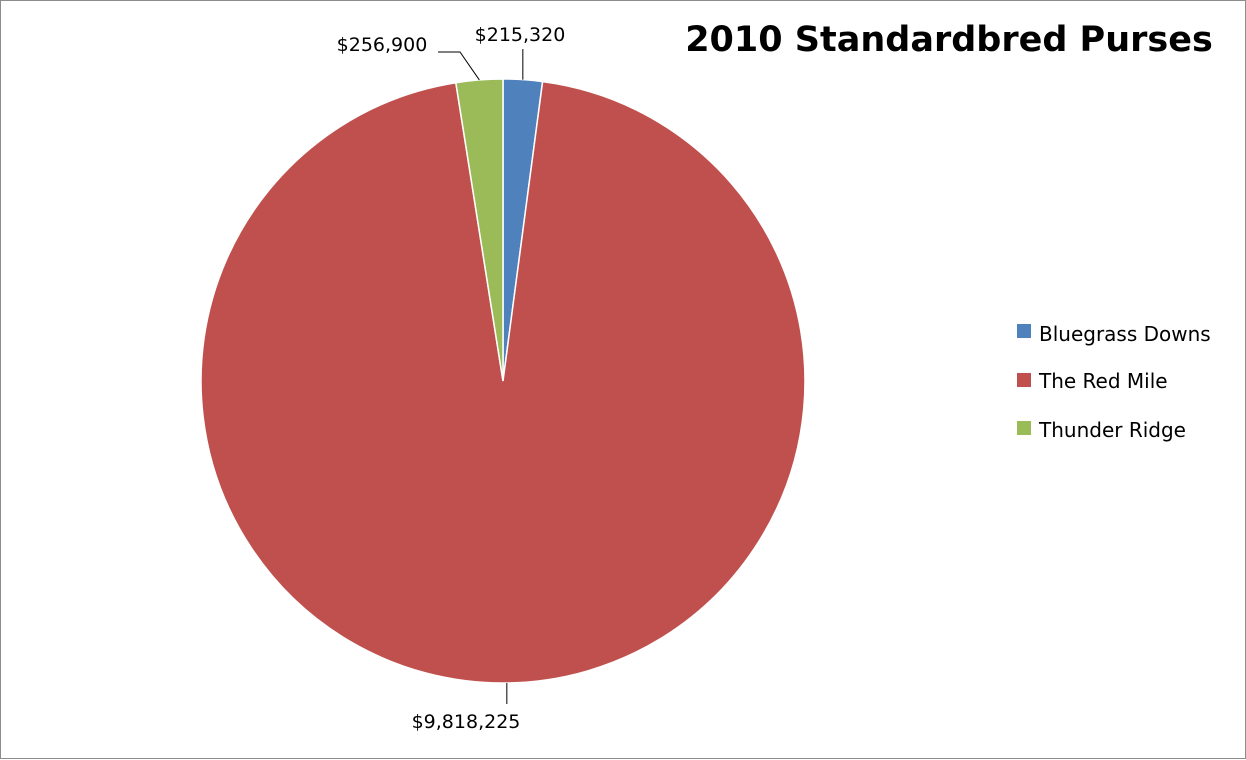 Image resolution: width=1246 pixels, height=760 pixels. Describe the element at coordinates (1024, 380) in the screenshot. I see `legend-swatch-the-red-mile` at that location.